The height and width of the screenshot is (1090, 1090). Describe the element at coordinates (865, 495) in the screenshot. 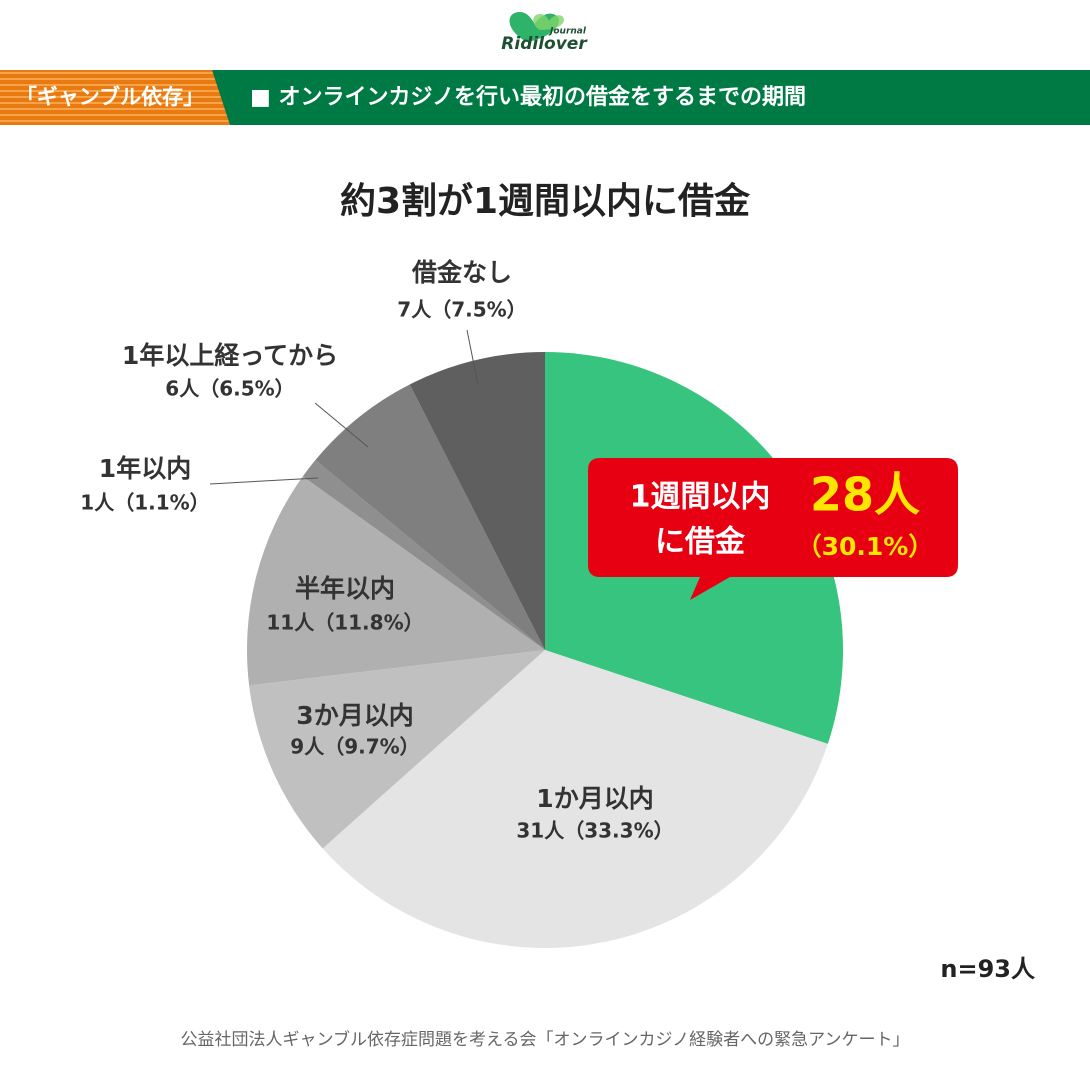

I see `callout-count: 28人` at that location.